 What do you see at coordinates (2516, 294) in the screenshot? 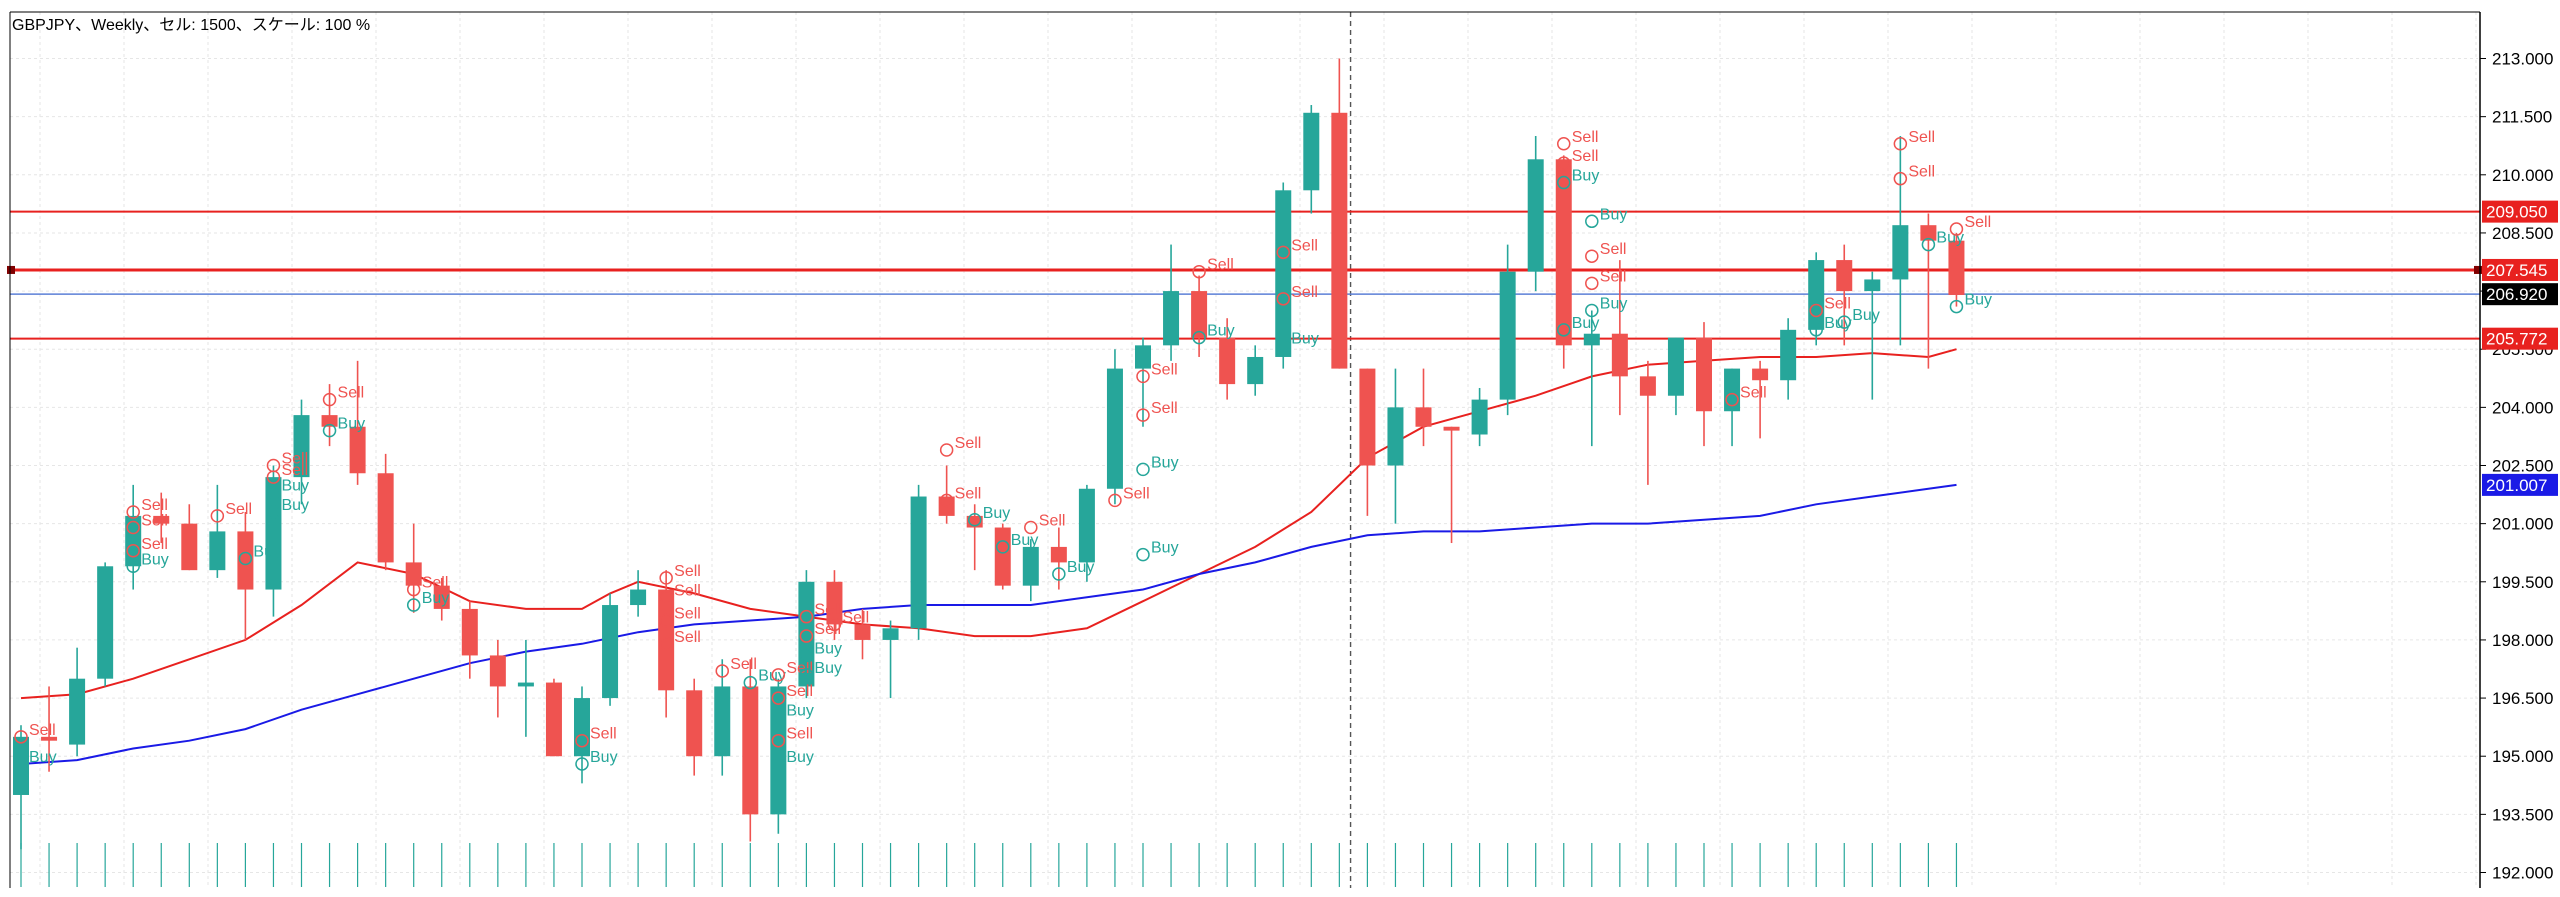
I see `bid-label-text: 206.920` at bounding box center [2516, 294].